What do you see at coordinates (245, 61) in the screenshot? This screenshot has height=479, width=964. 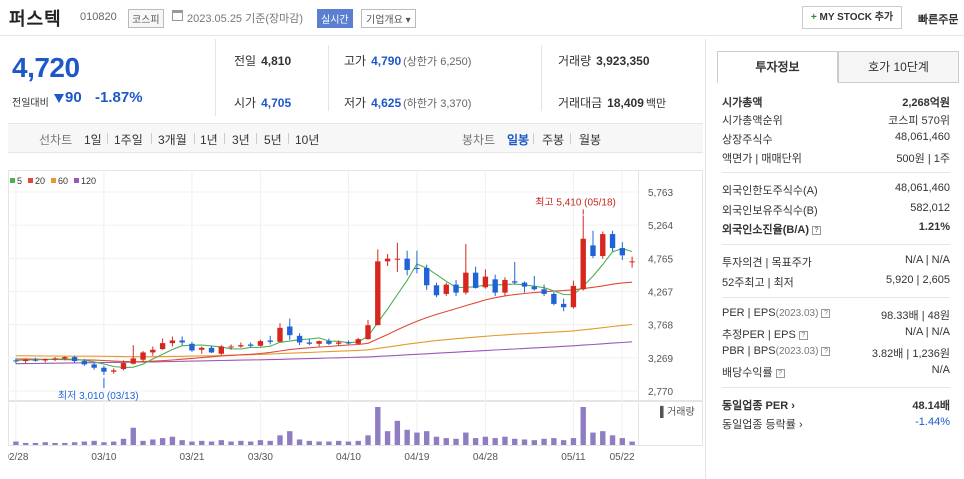 I see `prev-close-label: 전일` at bounding box center [245, 61].